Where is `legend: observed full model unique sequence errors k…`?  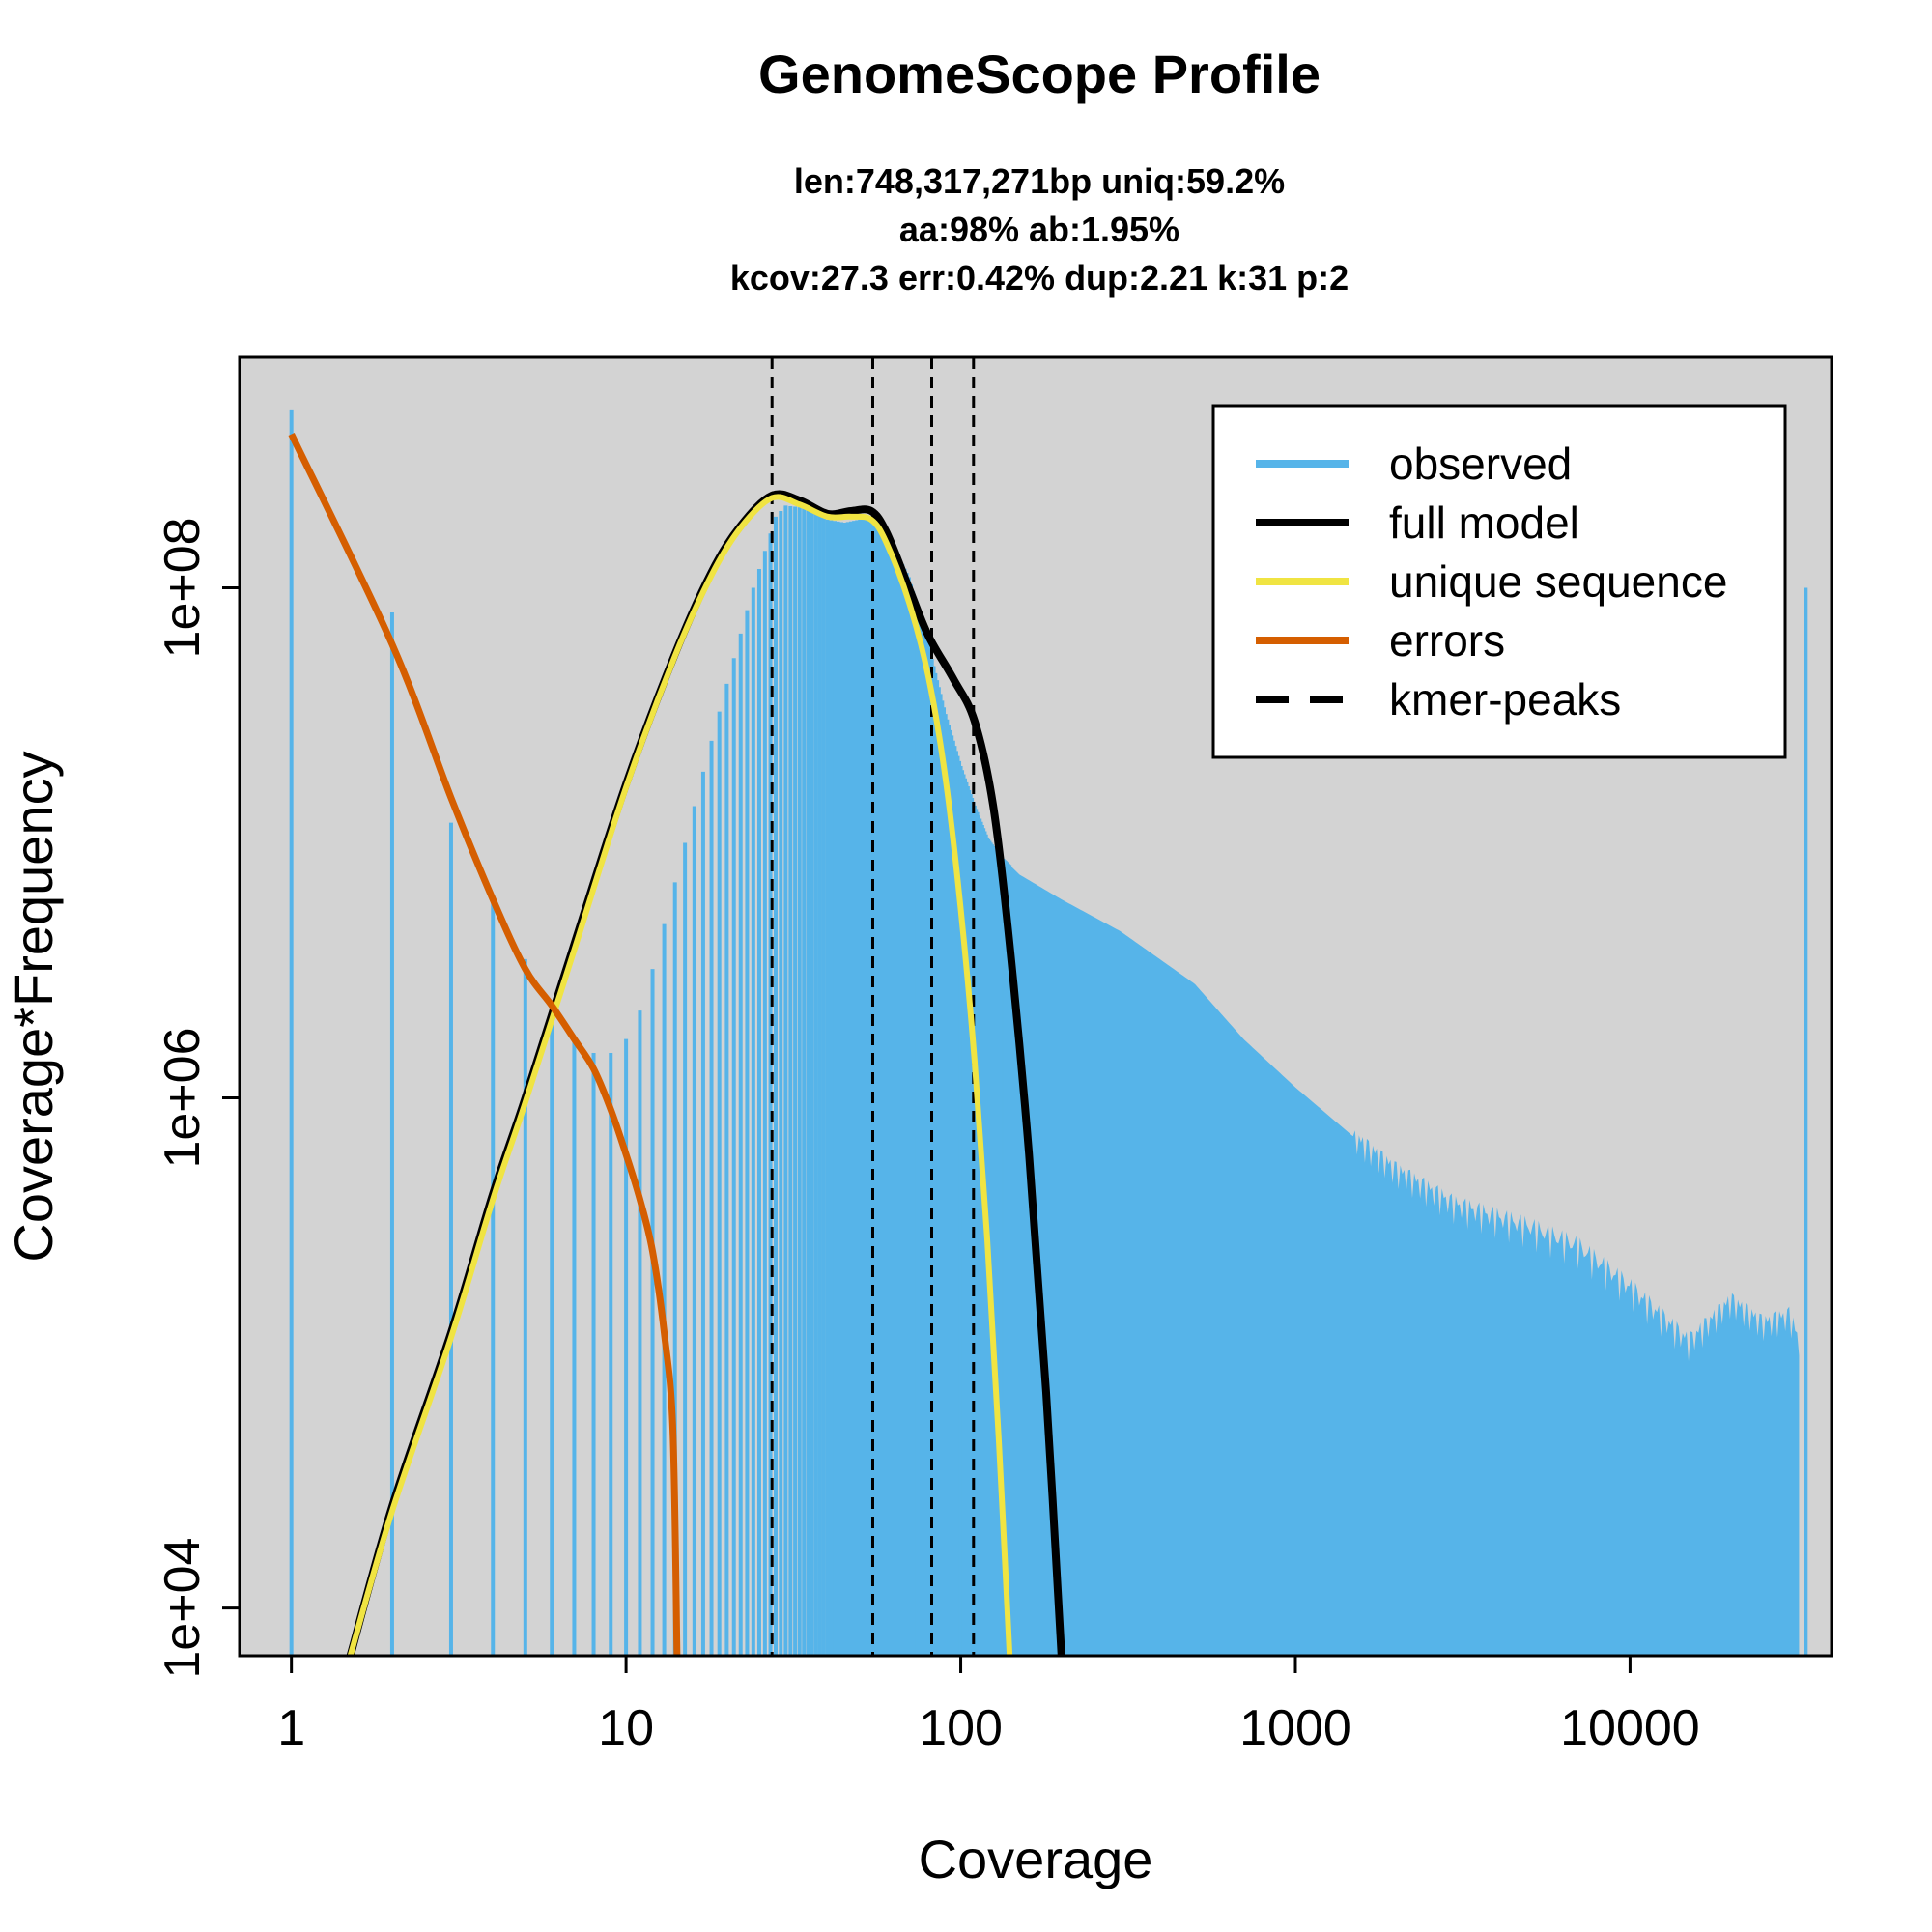 legend: observed full model unique sequence errors k… is located at coordinates (1499, 581).